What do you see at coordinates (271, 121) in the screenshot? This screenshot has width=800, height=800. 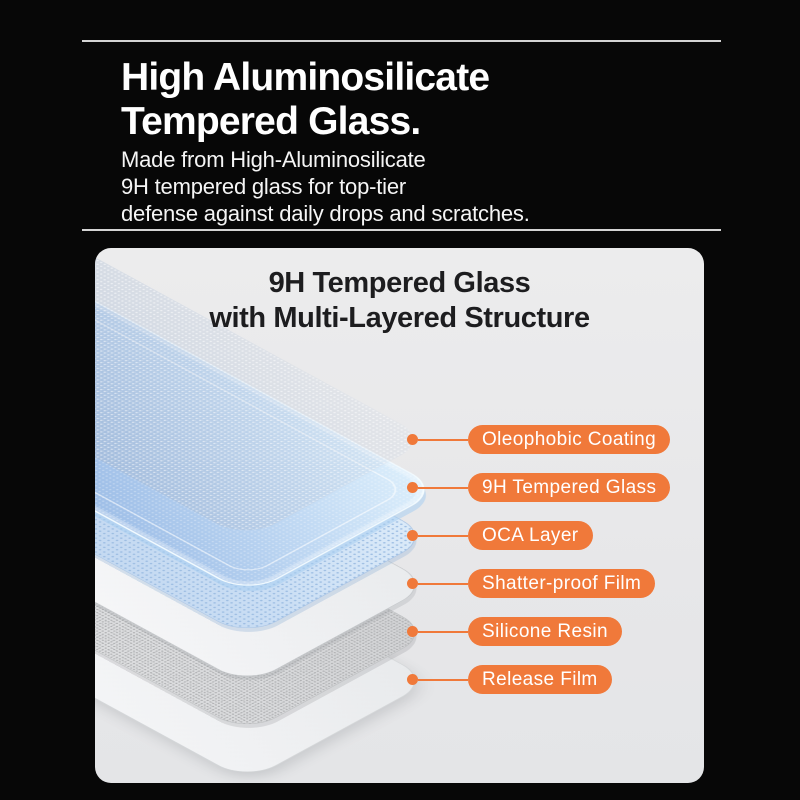 I see `headline-line-2: Tempered Glass.` at bounding box center [271, 121].